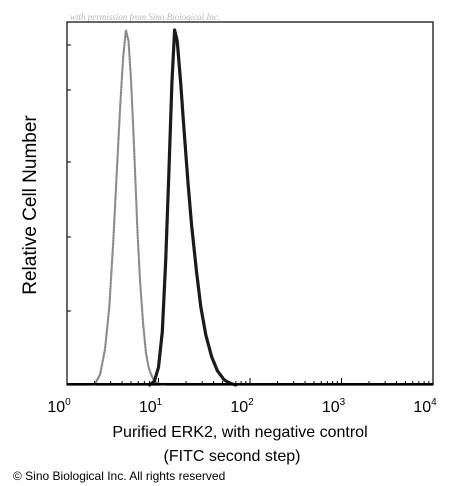  Describe the element at coordinates (334, 406) in the screenshot. I see `x-tick-label: 10³` at that location.